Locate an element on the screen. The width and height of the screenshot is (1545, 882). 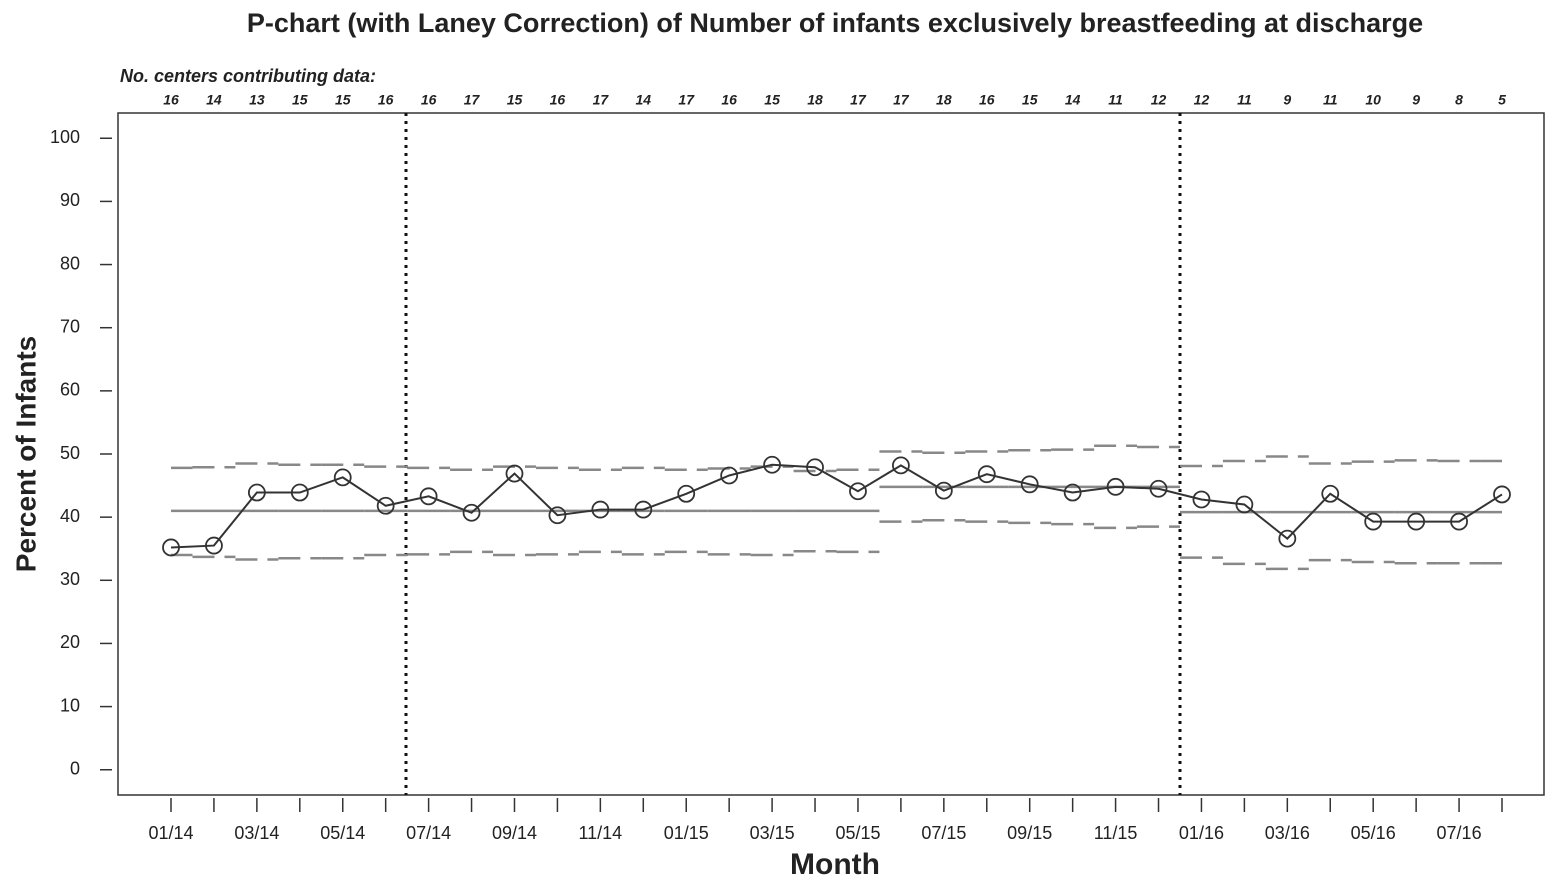
x-tick-label: 05/15 is located at coordinates (857, 833).